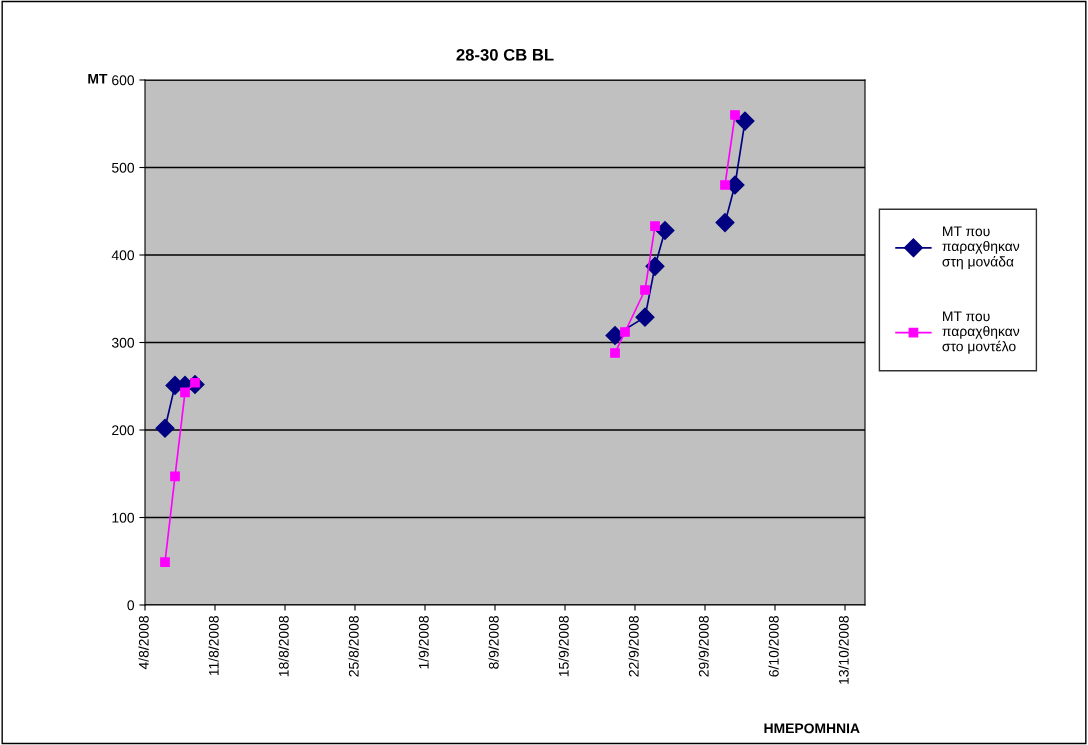  What do you see at coordinates (773, 646) in the screenshot?
I see `x-tick-label: 6/10/2008` at bounding box center [773, 646].